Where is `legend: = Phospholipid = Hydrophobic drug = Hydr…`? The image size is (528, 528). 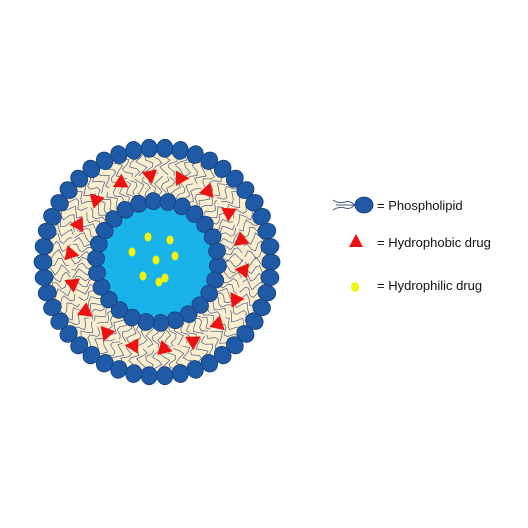 legend: = Phospholipid = Hydrophobic drug = Hydr… is located at coordinates (411, 244).